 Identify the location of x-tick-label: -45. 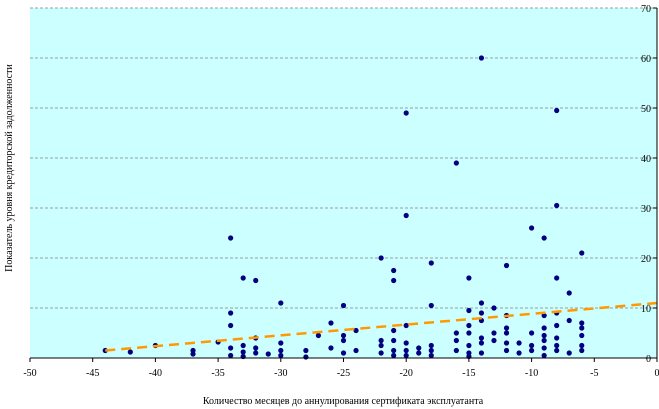
(92, 373).